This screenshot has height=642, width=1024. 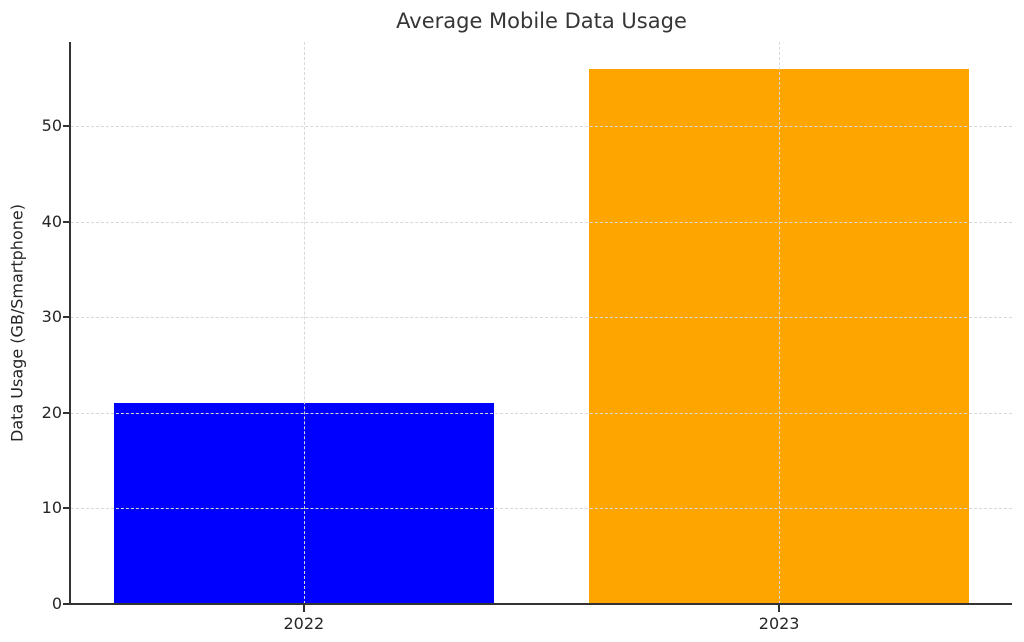 What do you see at coordinates (51, 221) in the screenshot?
I see `y-tick-label-40: 40` at bounding box center [51, 221].